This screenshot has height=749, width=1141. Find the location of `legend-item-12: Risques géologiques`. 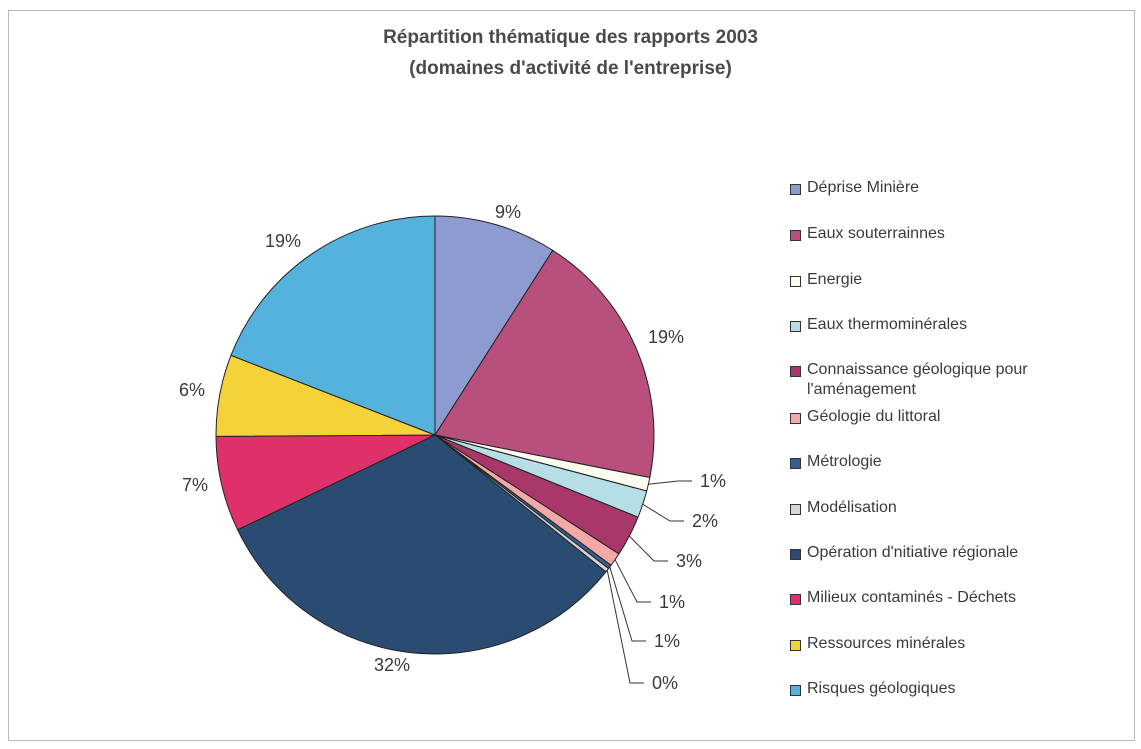

legend-item-12: Risques géologiques is located at coordinates (948, 691).